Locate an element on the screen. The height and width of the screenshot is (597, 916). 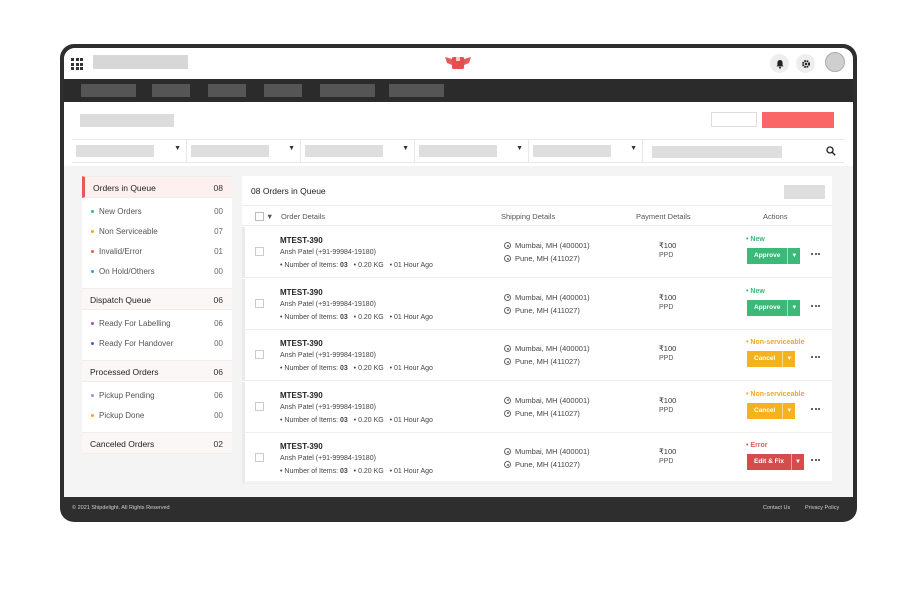
search-input is located at coordinates (717, 152).